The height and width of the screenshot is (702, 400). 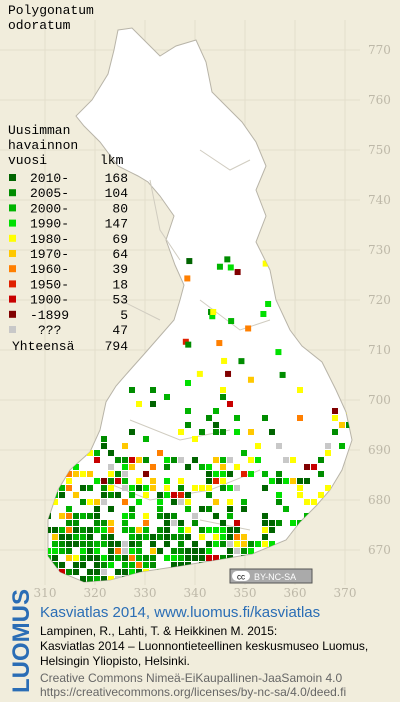 What do you see at coordinates (49, 178) in the screenshot?
I see `legend-label: 2010-` at bounding box center [49, 178].